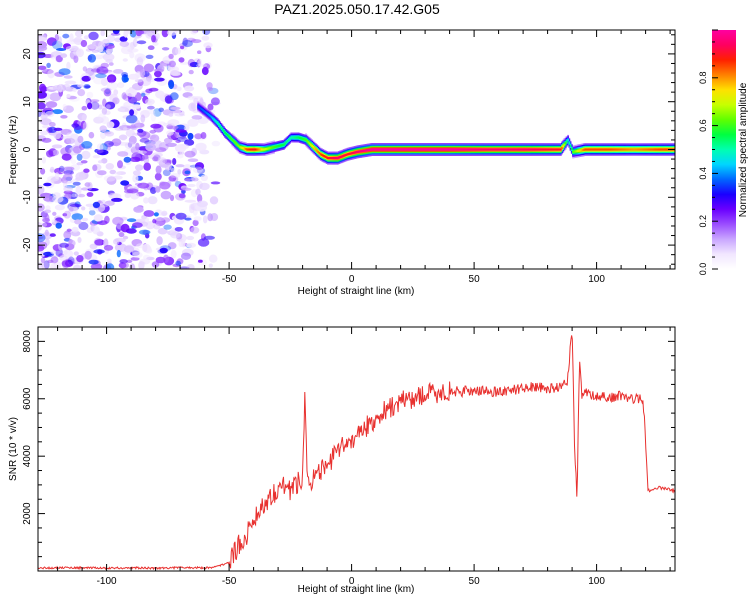 The height and width of the screenshot is (600, 750). Describe the element at coordinates (27, 341) in the screenshot. I see `y-tick-label: 8000` at that location.